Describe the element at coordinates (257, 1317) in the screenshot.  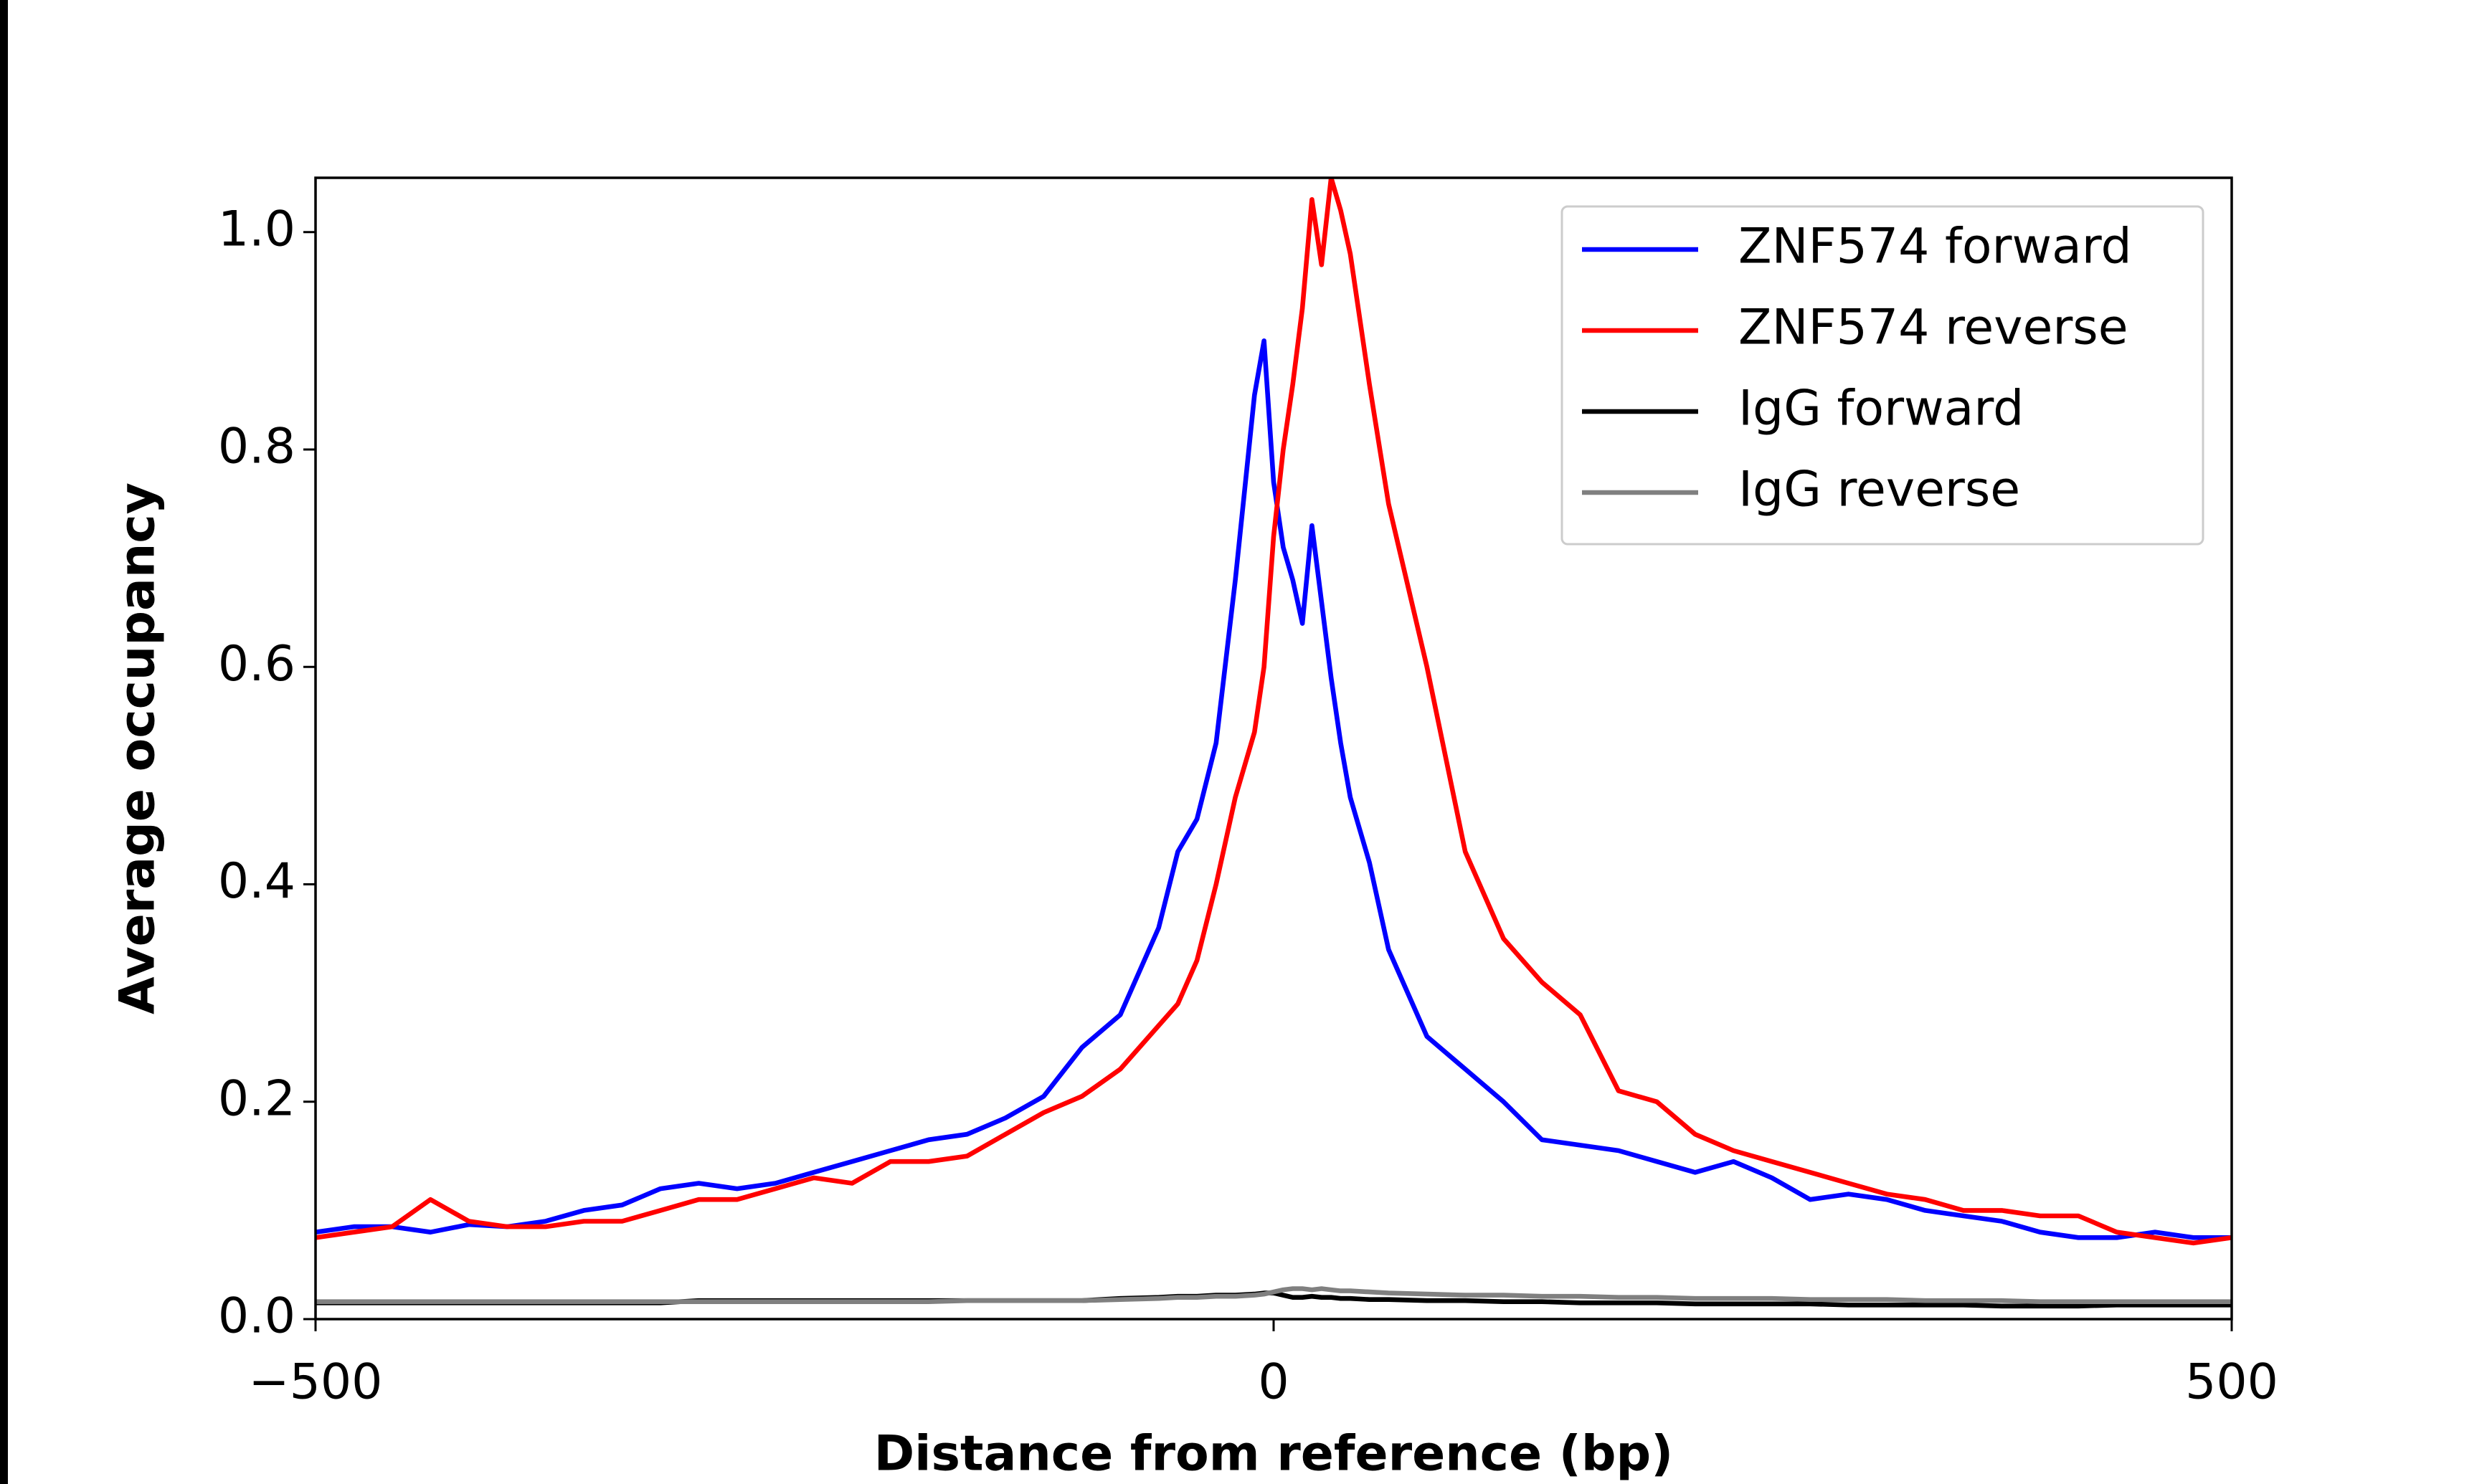
I see `y-tick-label: 0.0` at that location.